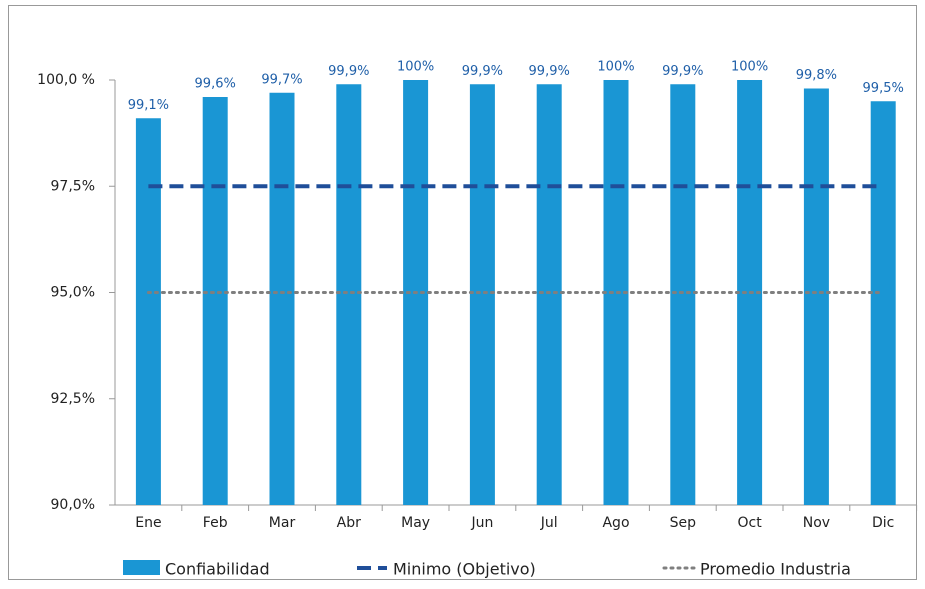 The width and height of the screenshot is (925, 589). What do you see at coordinates (148, 105) in the screenshot?
I see `data-label: 99,1%` at bounding box center [148, 105].